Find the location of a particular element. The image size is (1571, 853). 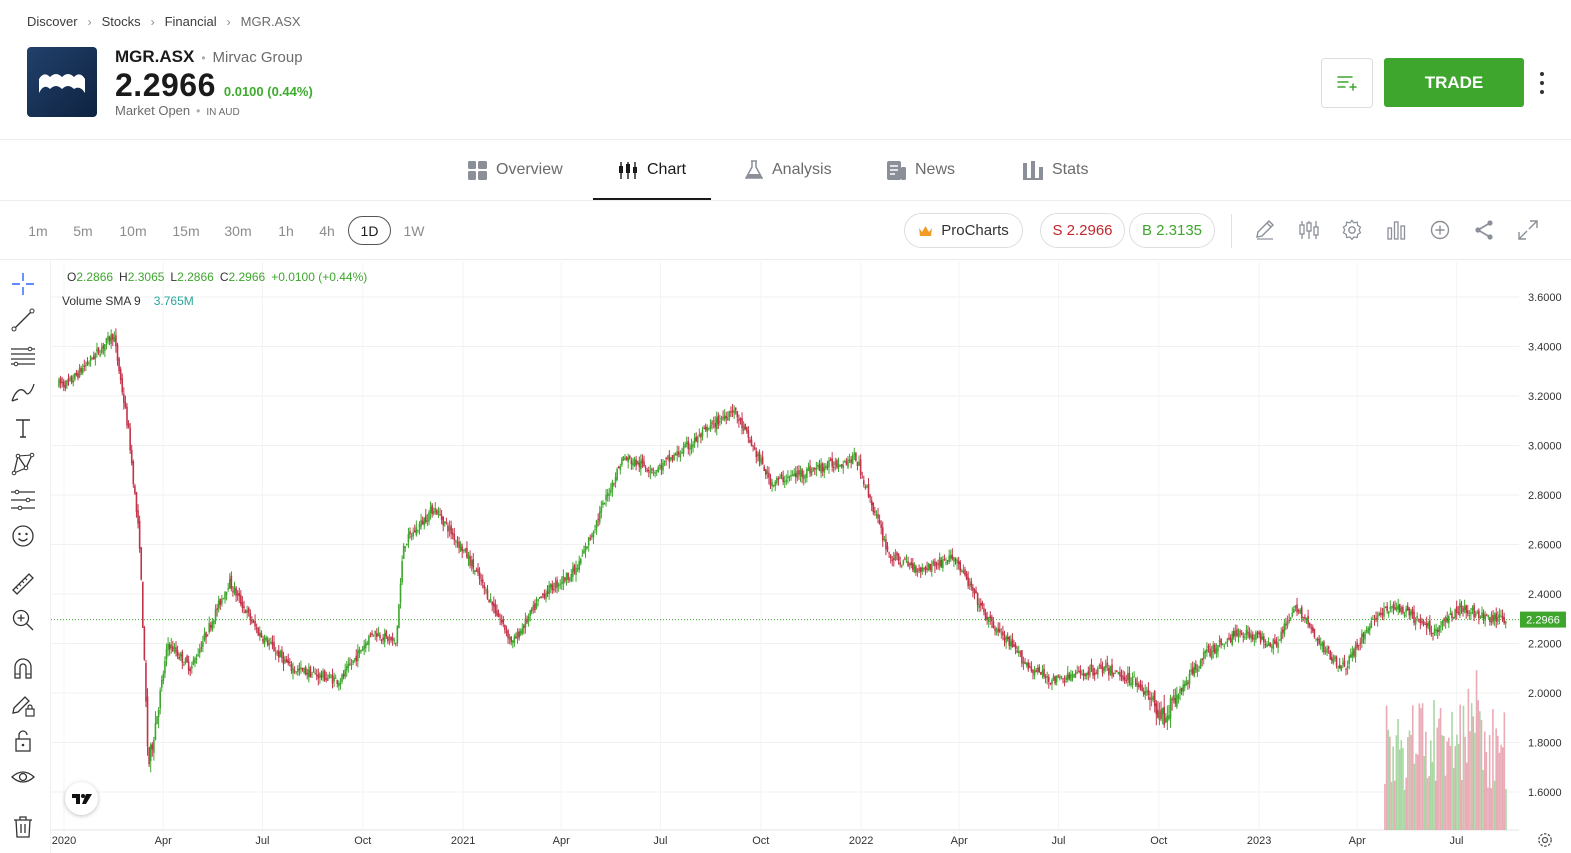

add-circle-icon is located at coordinates (1440, 230).